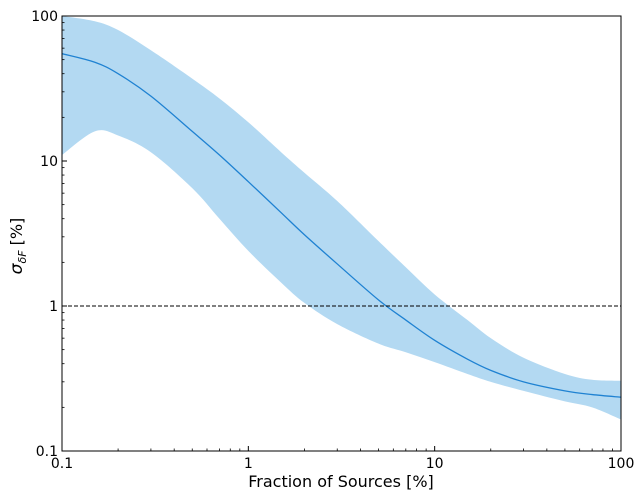 This screenshot has height=491, width=637. I want to click on y-tick-label: 1, so click(53, 307).